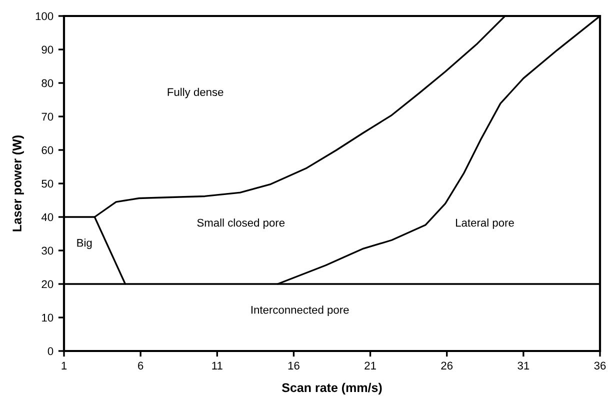 The height and width of the screenshot is (405, 611). I want to click on y-tick-label: 20, so click(48, 284).